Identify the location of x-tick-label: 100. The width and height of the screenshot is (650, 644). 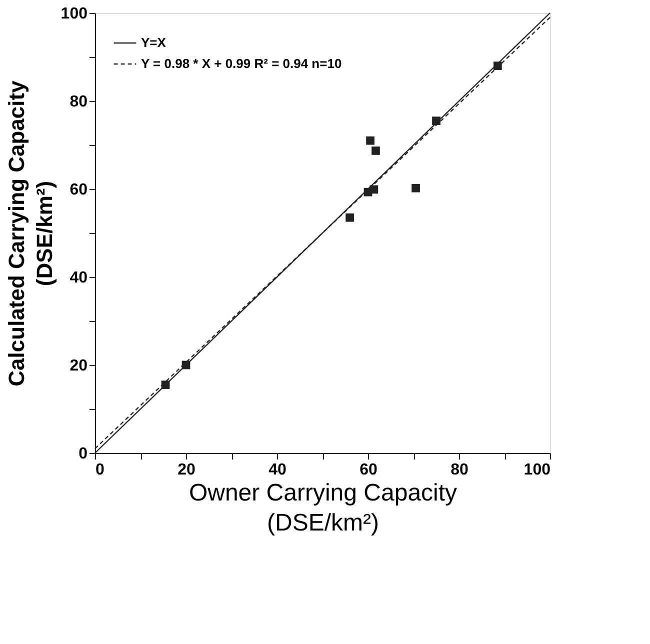
(537, 470).